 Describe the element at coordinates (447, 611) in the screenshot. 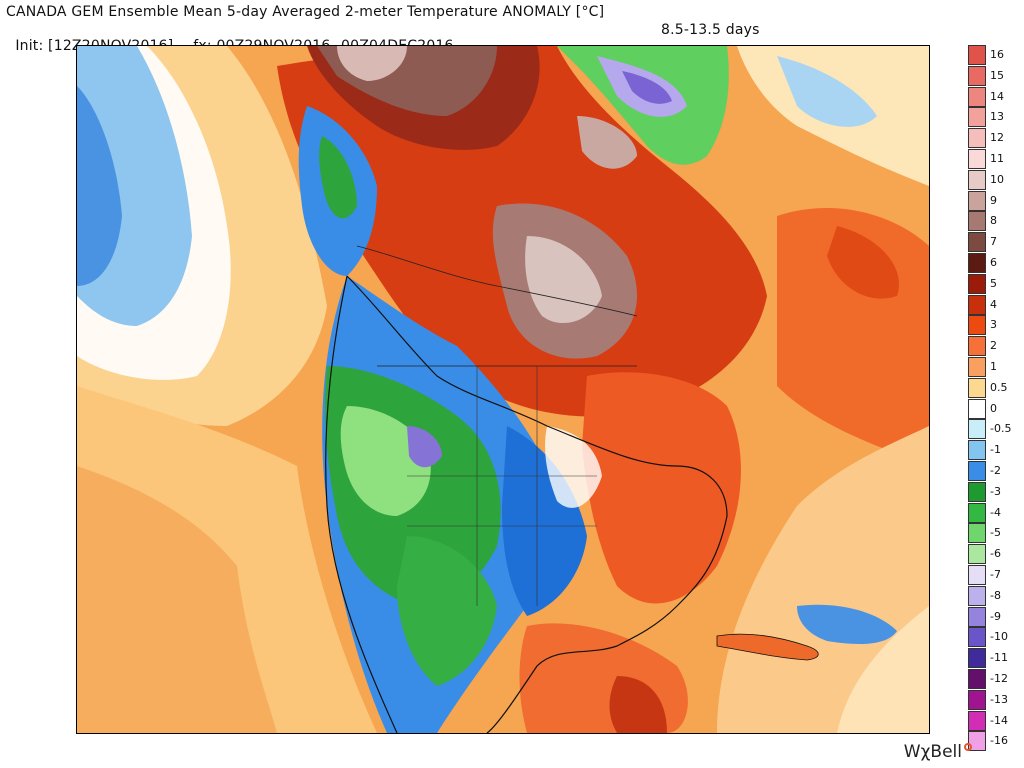

I see `mexico-cold-region` at that location.